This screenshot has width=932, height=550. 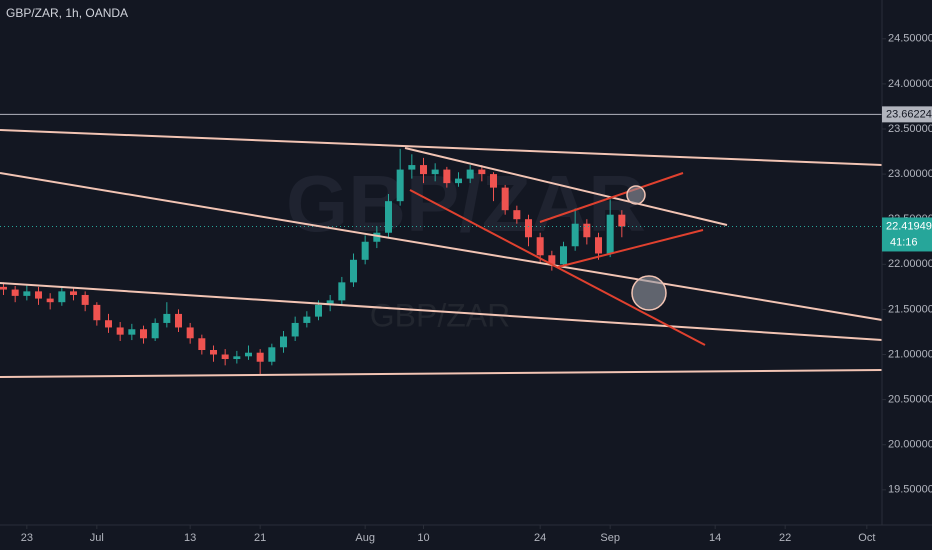 I want to click on x-tick-label: 23, so click(x=27, y=538).